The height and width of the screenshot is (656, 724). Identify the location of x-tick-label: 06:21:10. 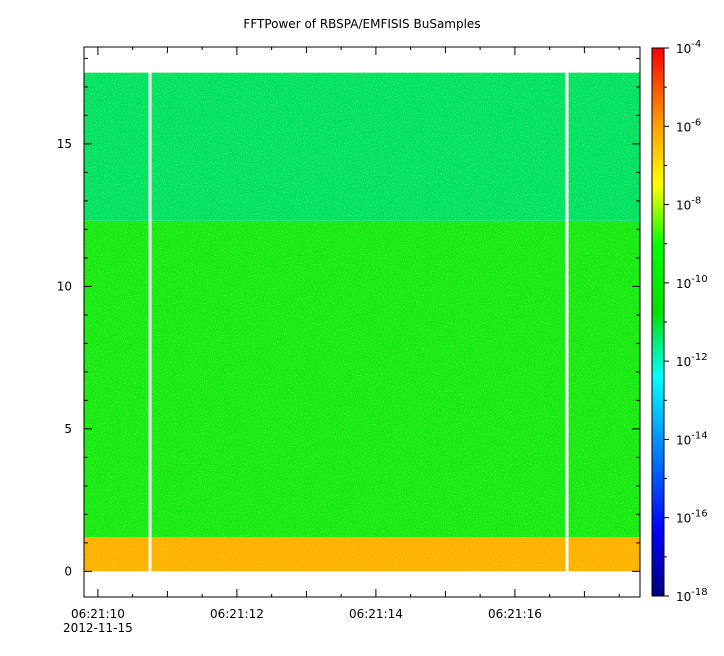
(98, 614).